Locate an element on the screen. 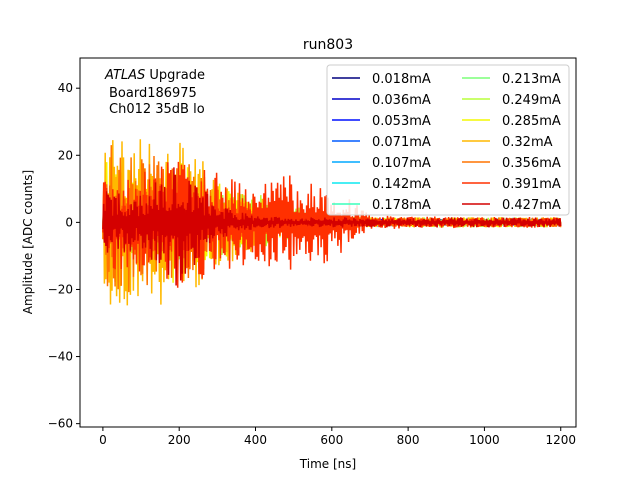  x-tick-label: 0 is located at coordinates (103, 440).